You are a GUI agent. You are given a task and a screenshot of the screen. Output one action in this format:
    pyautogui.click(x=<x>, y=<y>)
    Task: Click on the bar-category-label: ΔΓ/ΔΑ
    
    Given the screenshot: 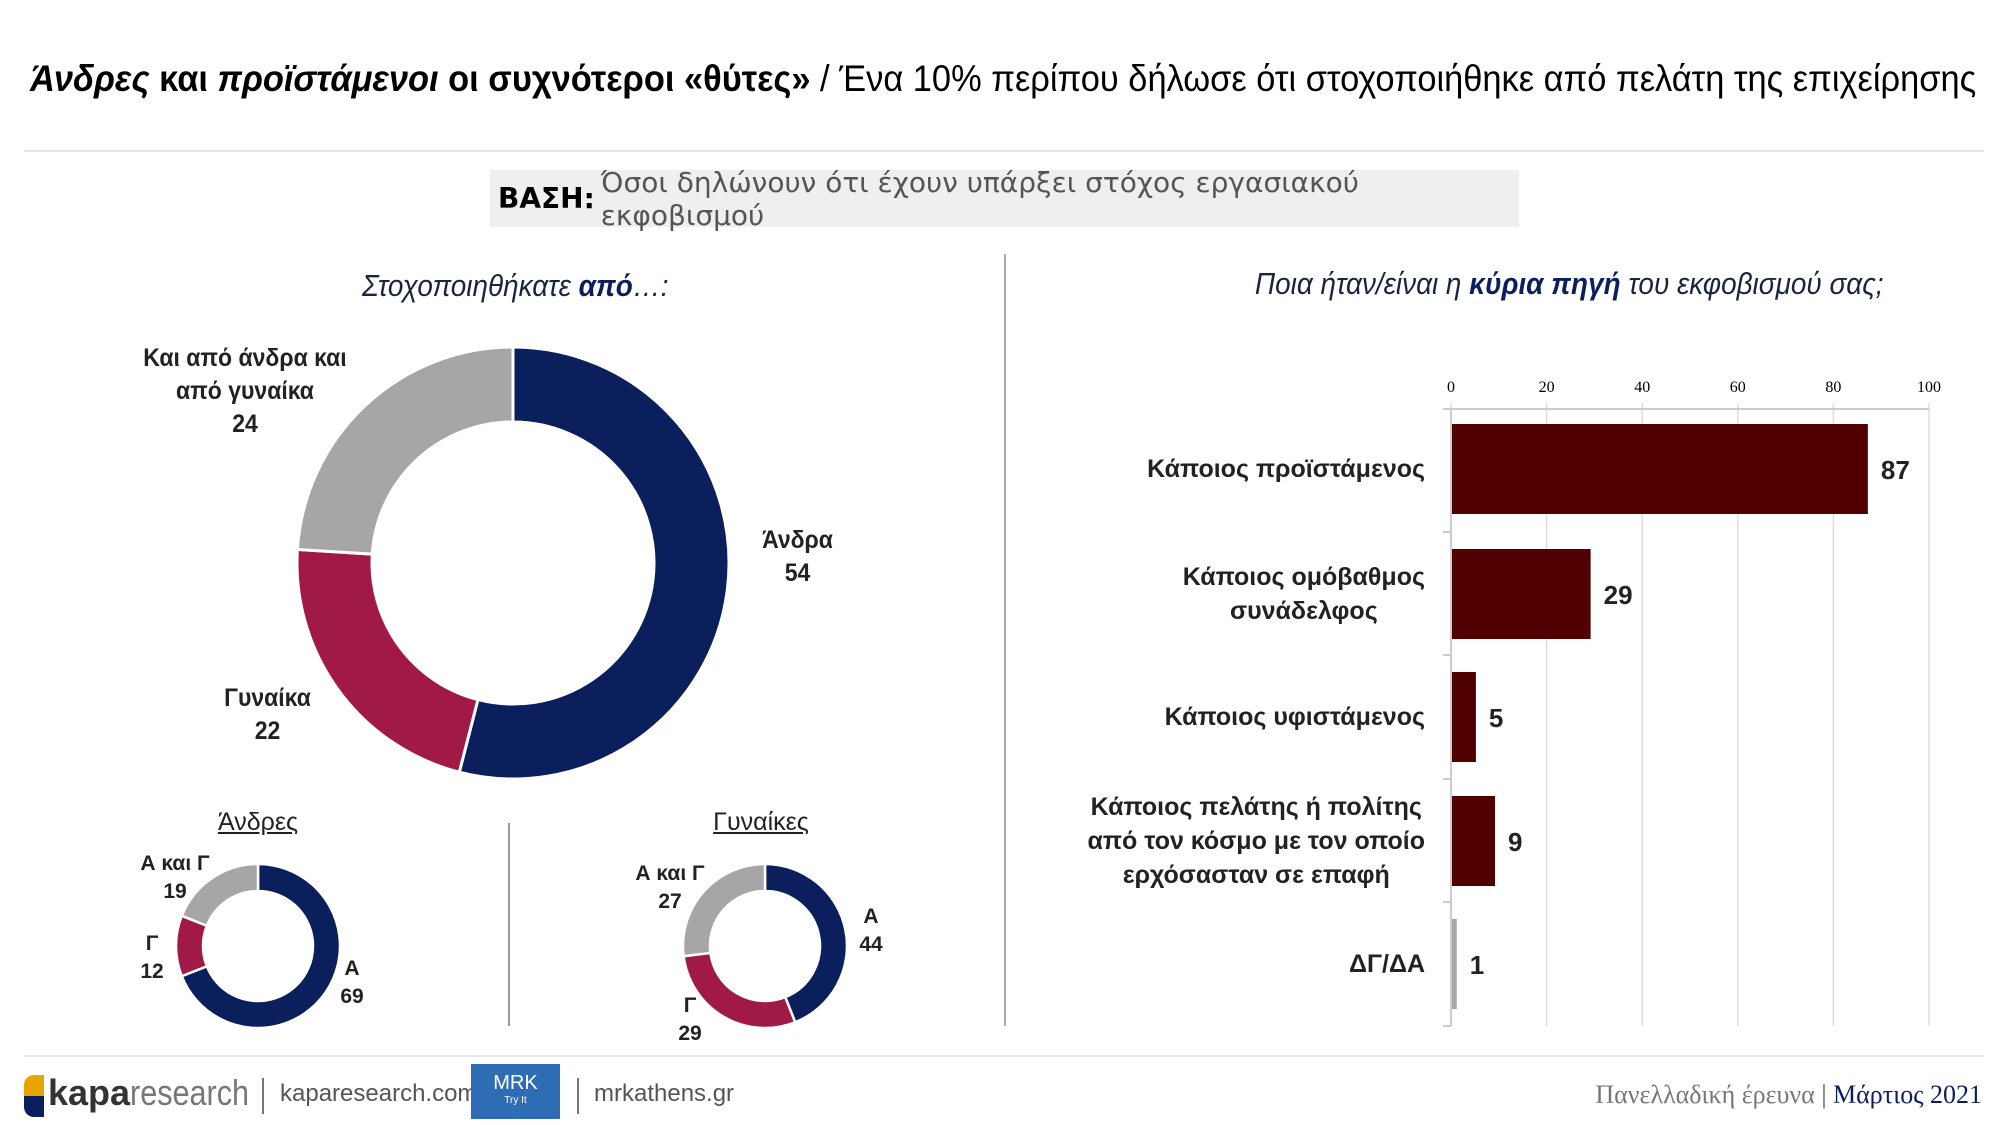 What is the action you would take?
    pyautogui.click(x=1387, y=964)
    